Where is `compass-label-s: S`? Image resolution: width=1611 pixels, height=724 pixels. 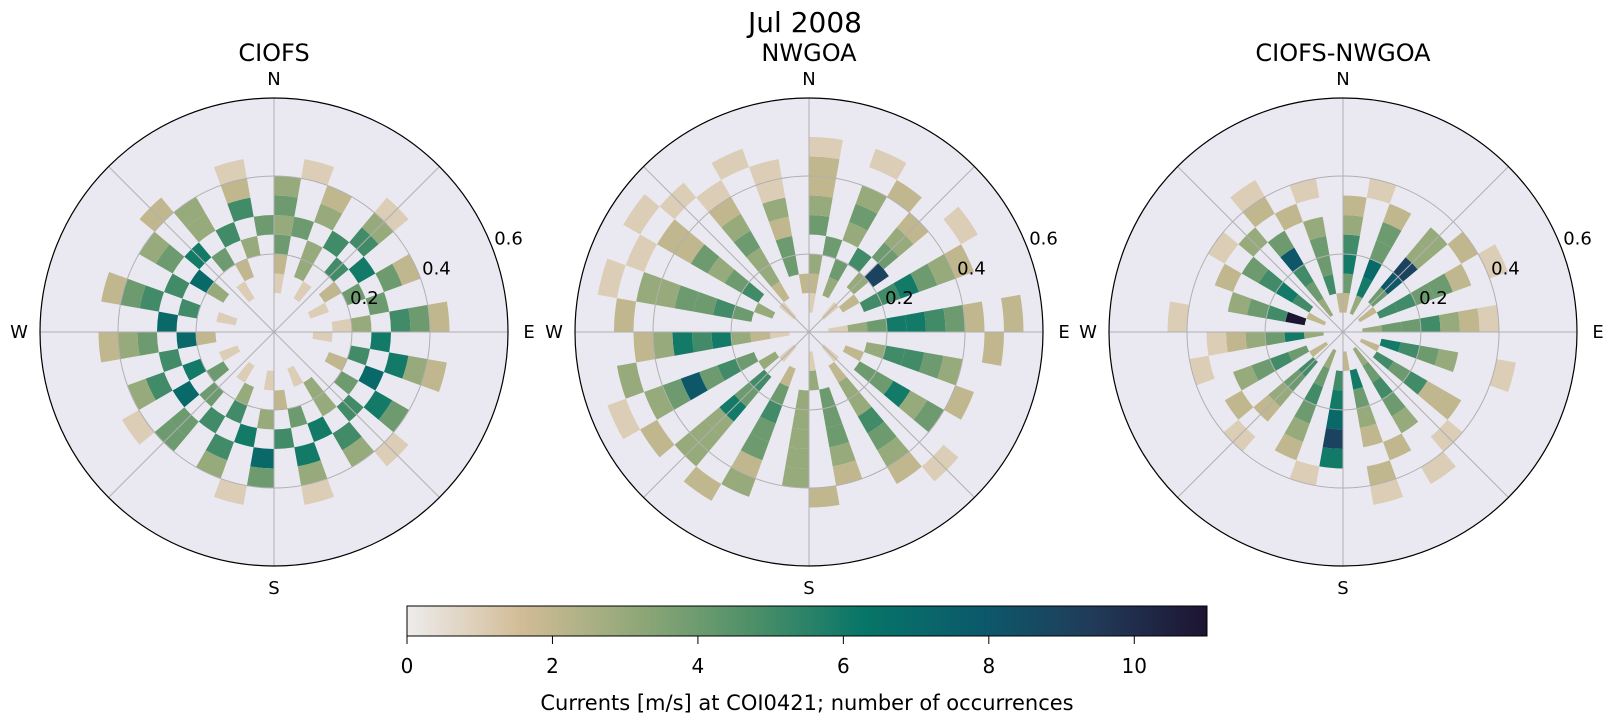
compass-label-s: S is located at coordinates (1342, 588).